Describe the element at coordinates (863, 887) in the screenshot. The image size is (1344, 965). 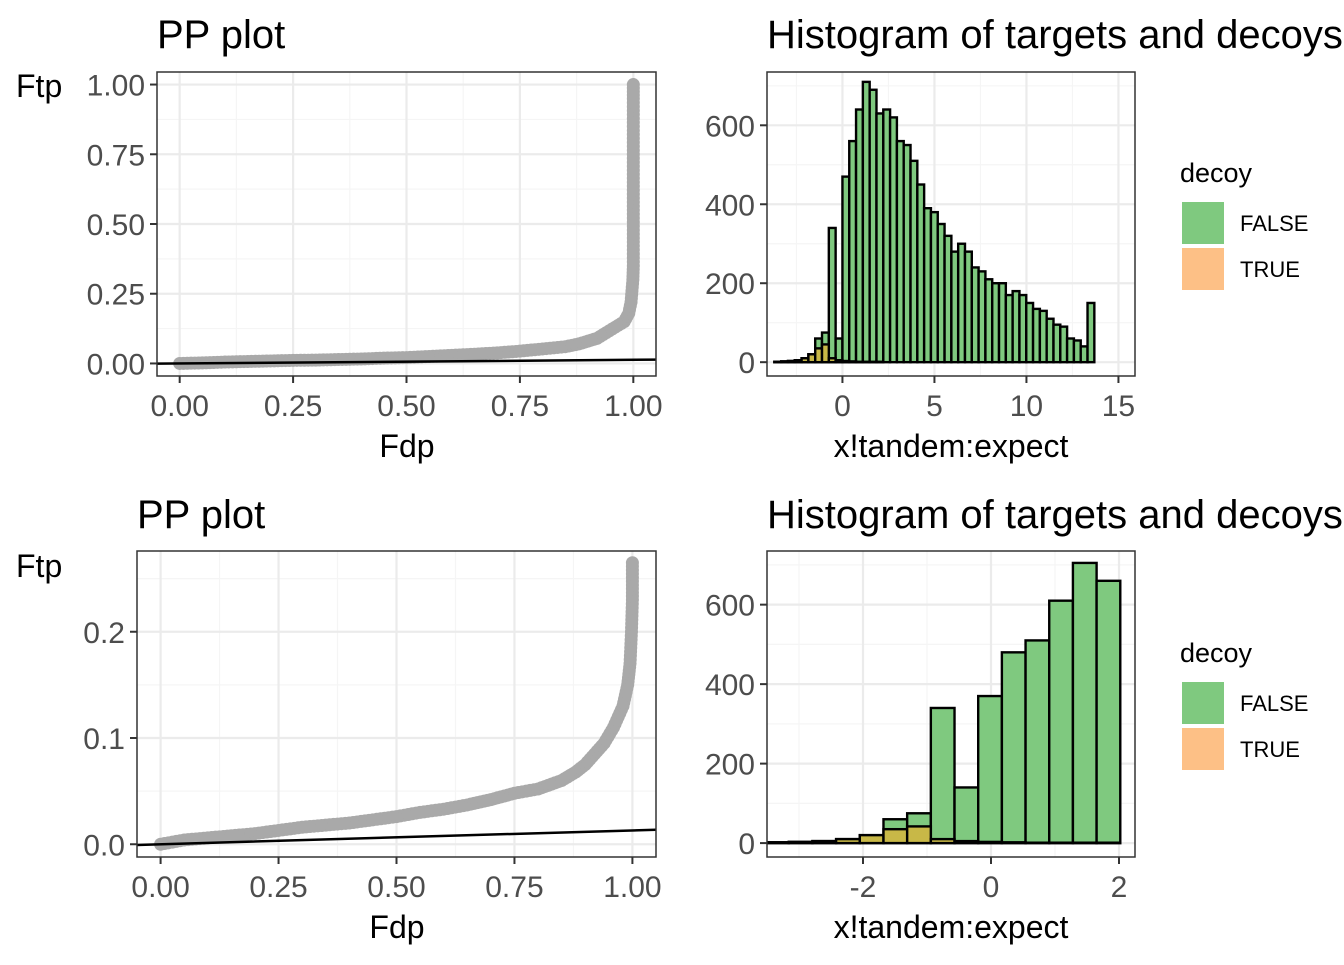
I see `x-tick-label: -2` at that location.